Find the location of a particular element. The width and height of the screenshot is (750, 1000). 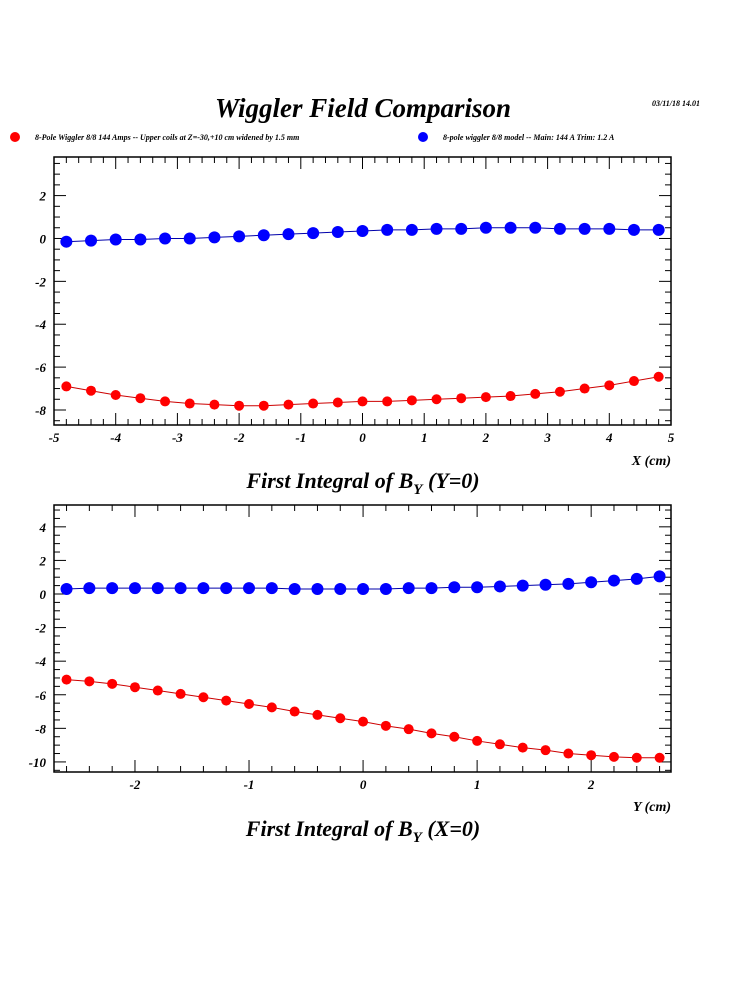

x-tick-label: -2 is located at coordinates (135, 784).